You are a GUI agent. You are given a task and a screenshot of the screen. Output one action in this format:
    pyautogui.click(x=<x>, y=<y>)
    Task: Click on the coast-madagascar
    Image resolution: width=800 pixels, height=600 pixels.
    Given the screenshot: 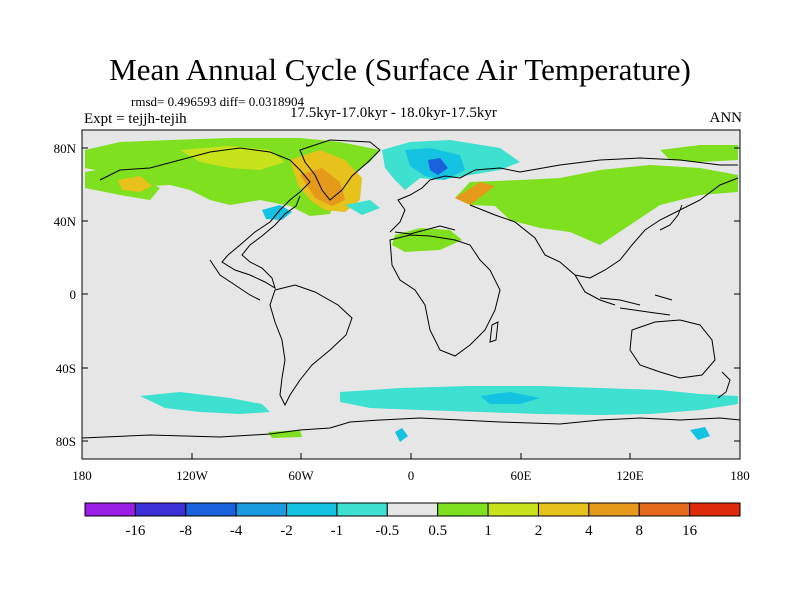 What is the action you would take?
    pyautogui.click(x=494, y=332)
    